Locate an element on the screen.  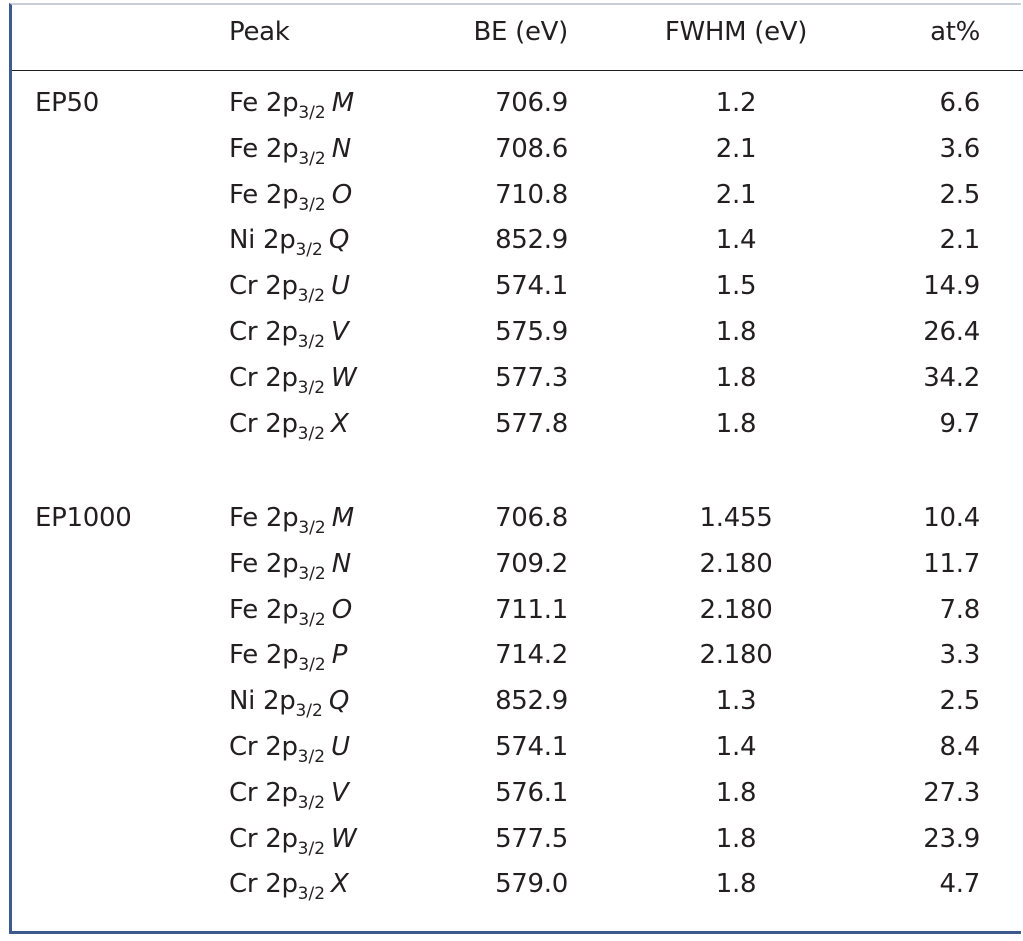
peak-cell: Fe 2p3/2 M is located at coordinates (291, 520).